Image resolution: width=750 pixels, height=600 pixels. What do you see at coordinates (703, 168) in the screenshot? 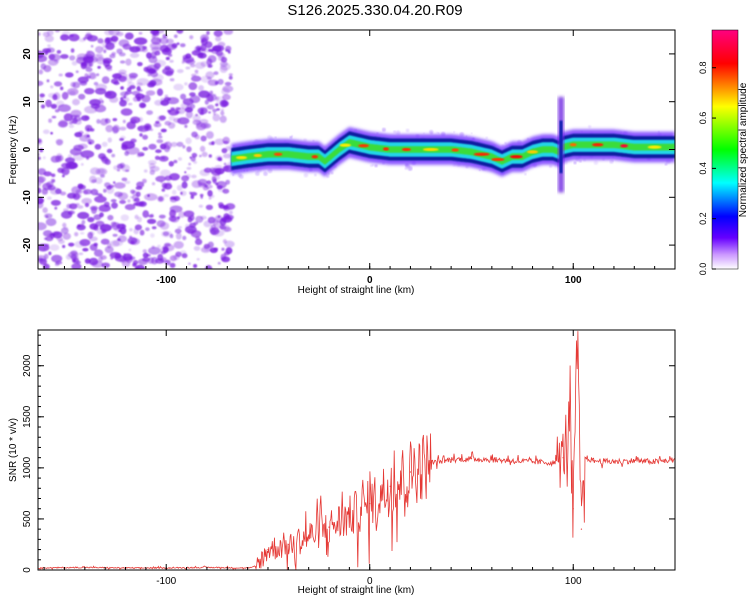
I see `colorbar-tick-label: 0.4` at bounding box center [703, 168].